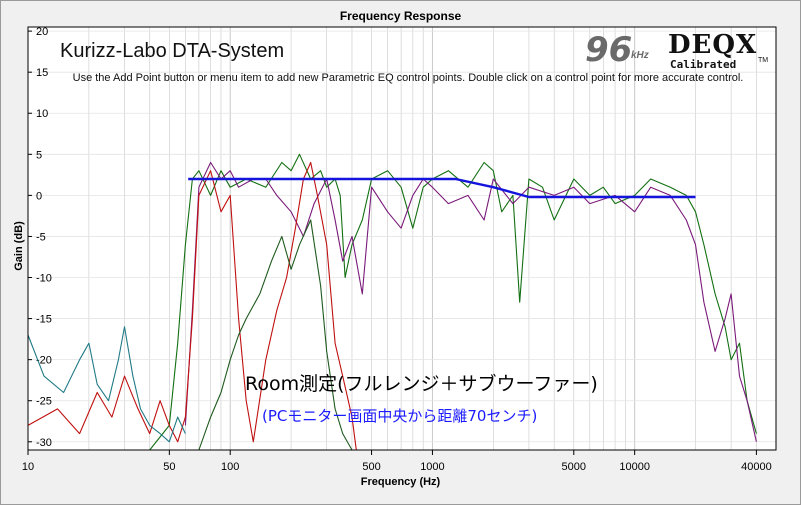 This screenshot has width=801, height=505. Describe the element at coordinates (275, 335) in the screenshot. I see `measurement-line-dark_green` at that location.